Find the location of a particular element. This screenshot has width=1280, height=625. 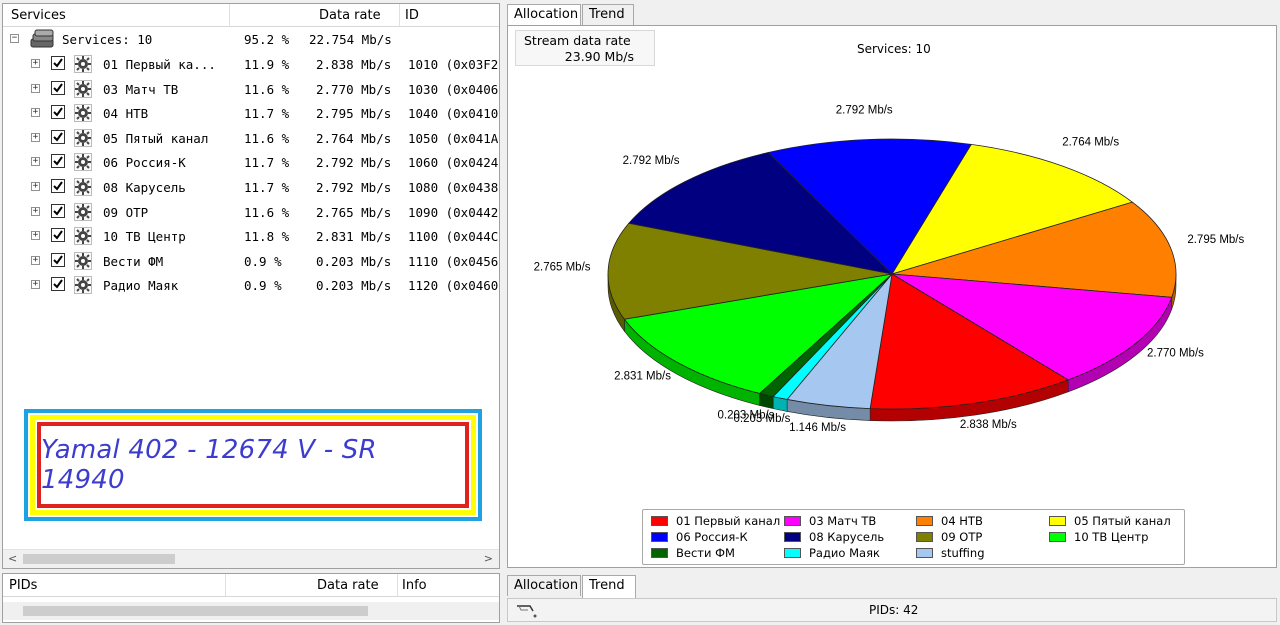

service-percent: 11.7 % is located at coordinates (267, 114).